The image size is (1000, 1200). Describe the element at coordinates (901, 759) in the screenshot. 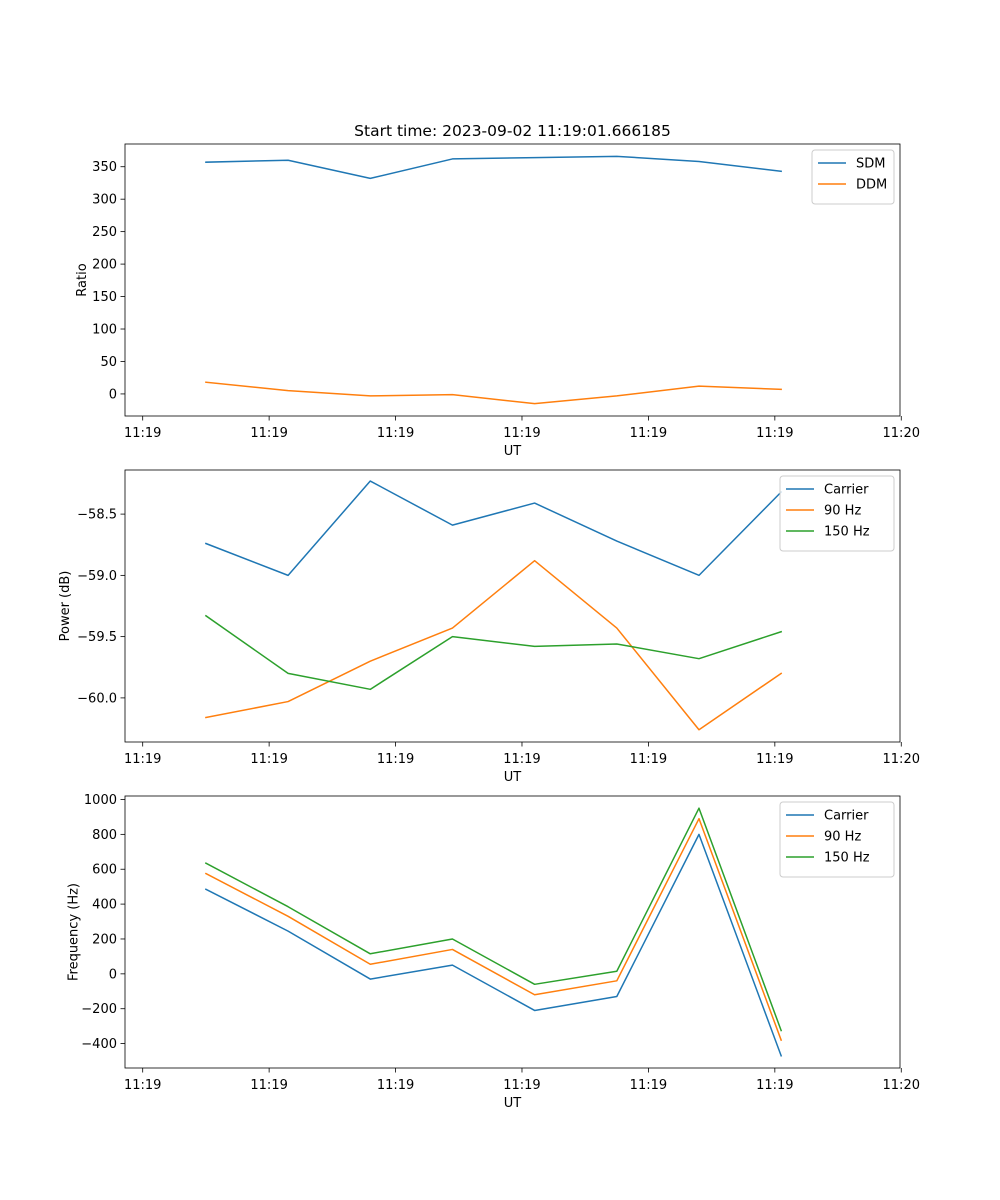

I see `power-x-tick-label: 11:20` at that location.